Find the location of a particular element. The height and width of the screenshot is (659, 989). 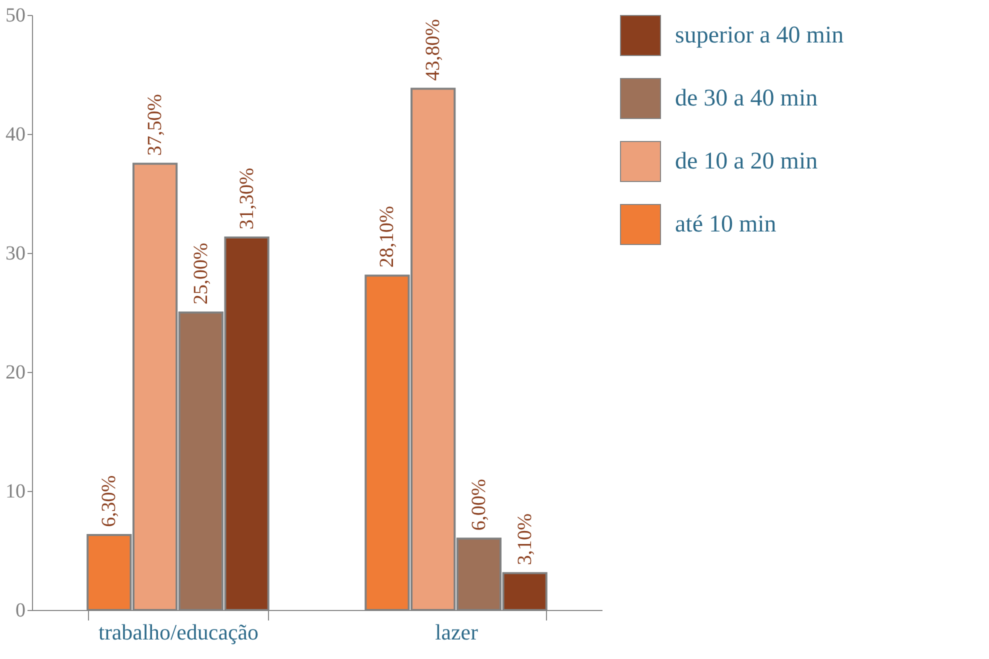

data-label: 6,00% is located at coordinates (479, 504).